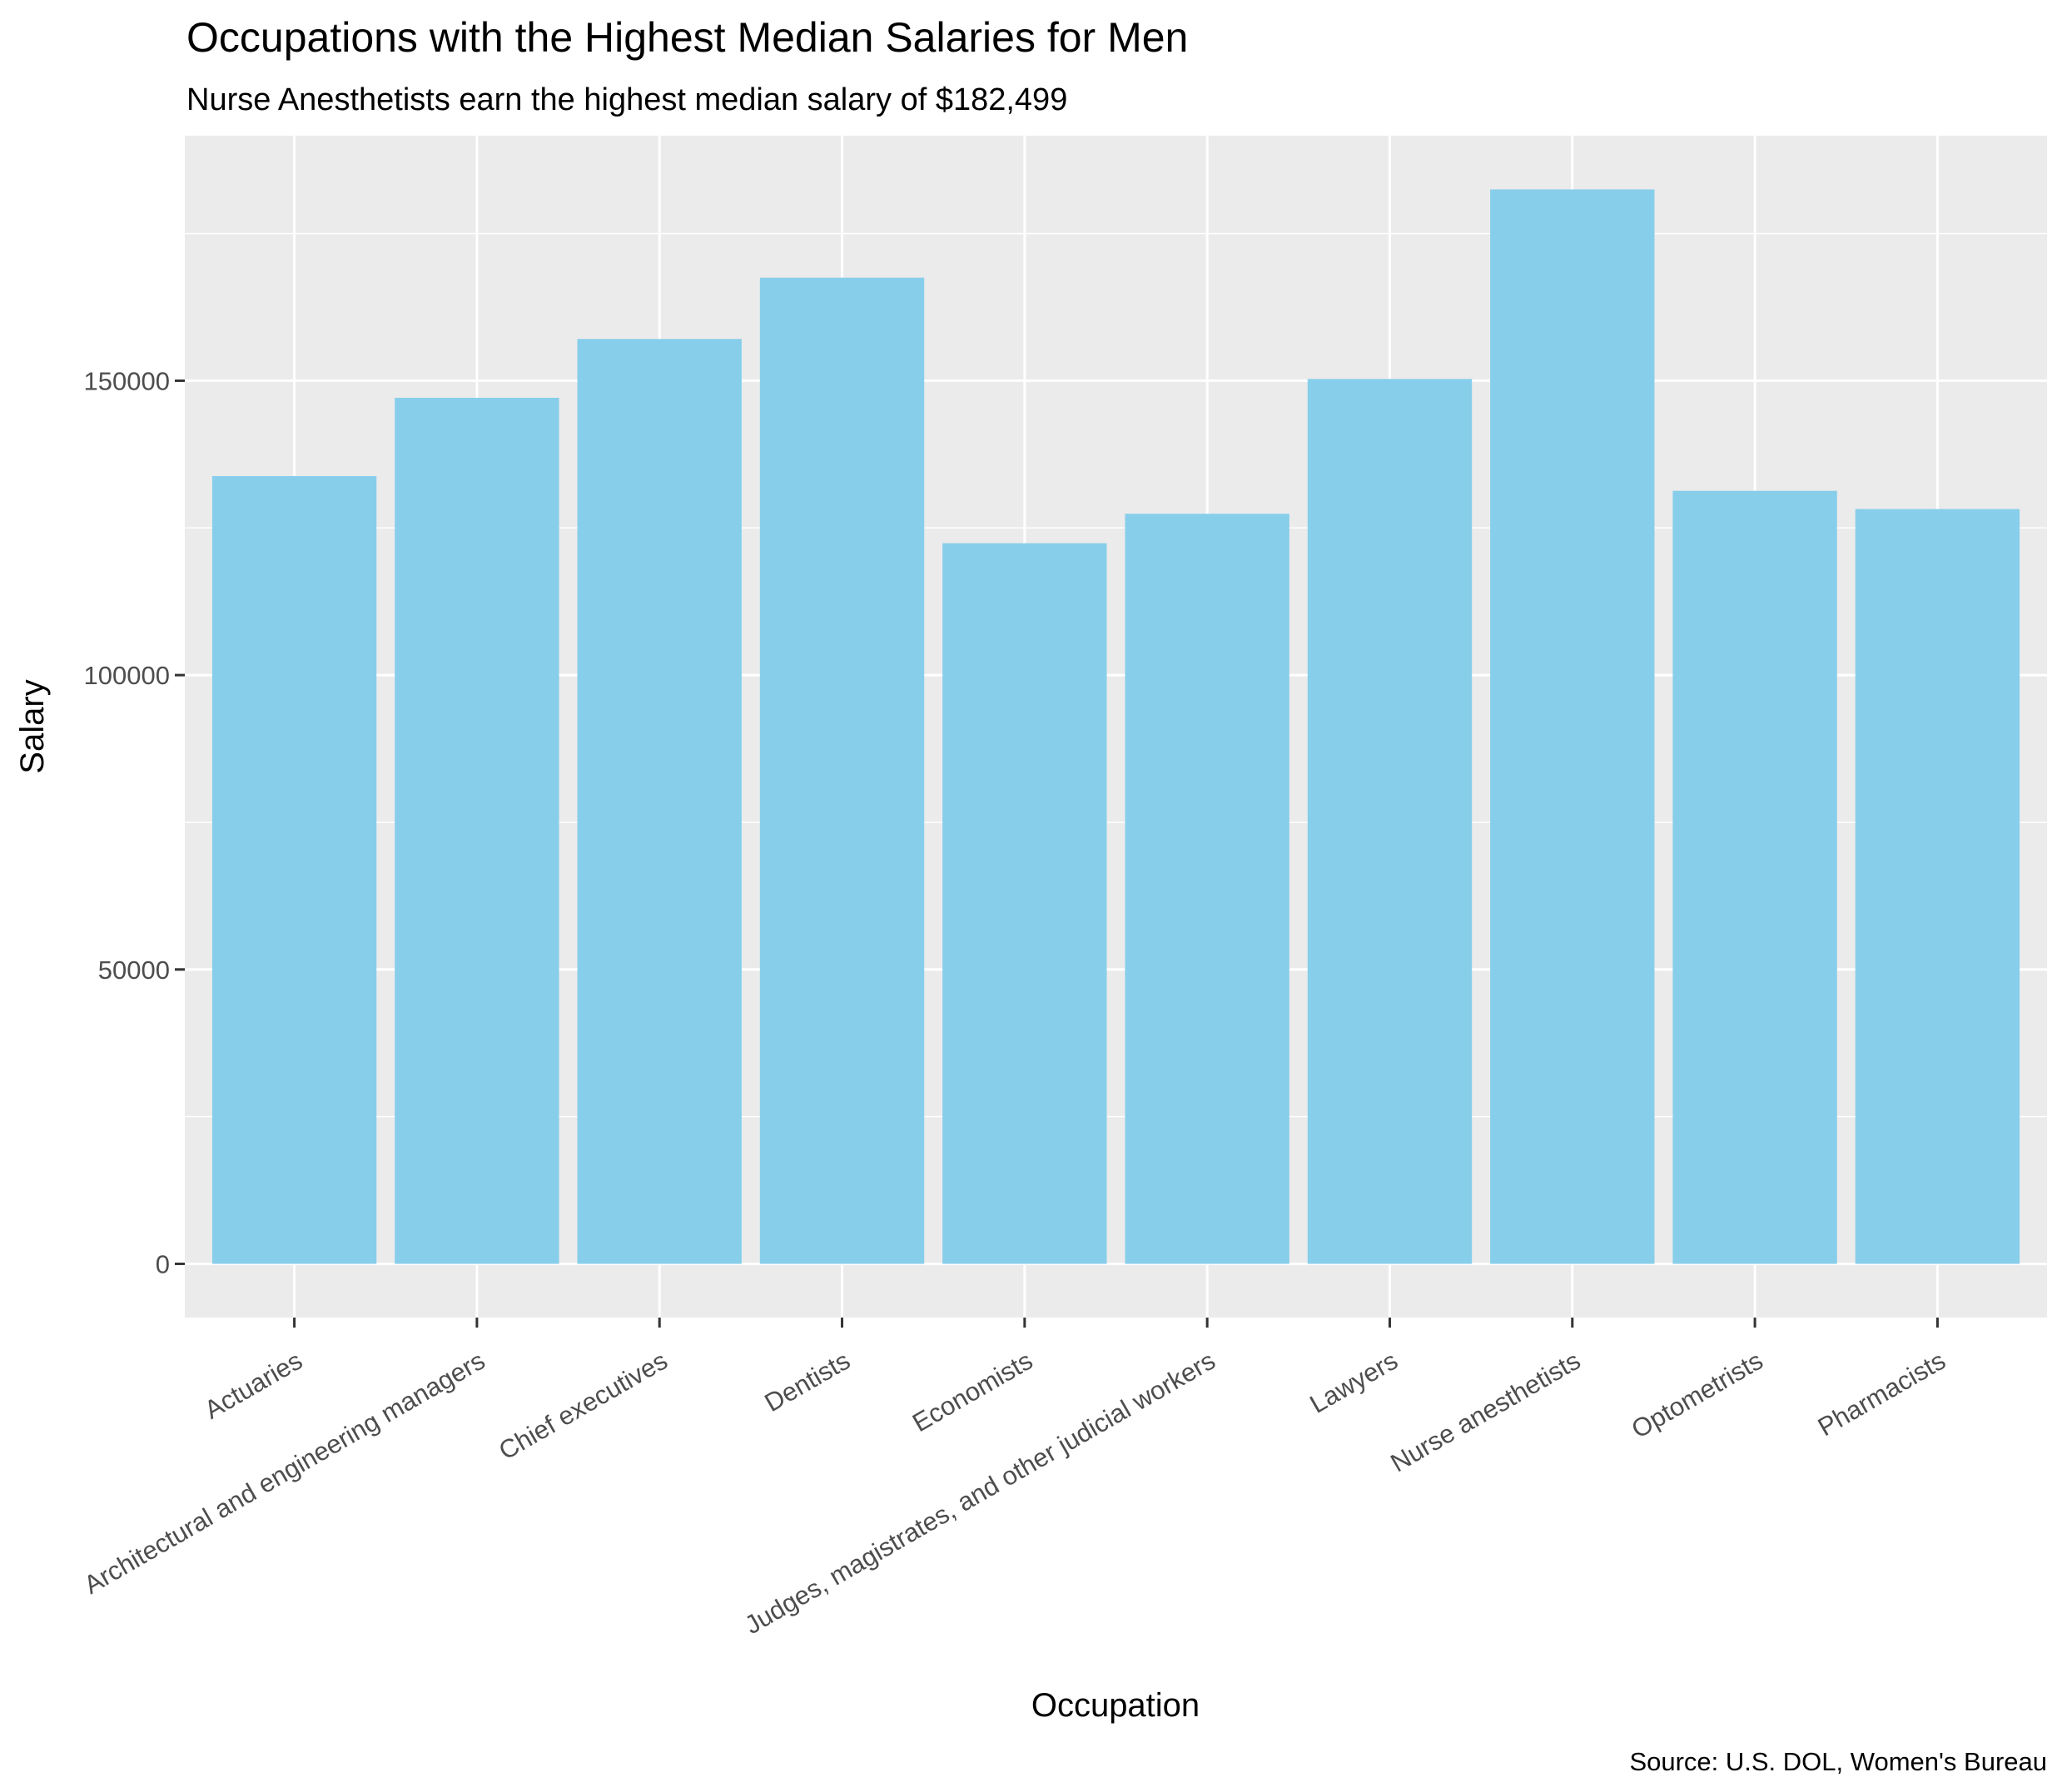 Image resolution: width=2057 pixels, height=1792 pixels. Describe the element at coordinates (32, 726) in the screenshot. I see `y-axis-title: Salary` at that location.